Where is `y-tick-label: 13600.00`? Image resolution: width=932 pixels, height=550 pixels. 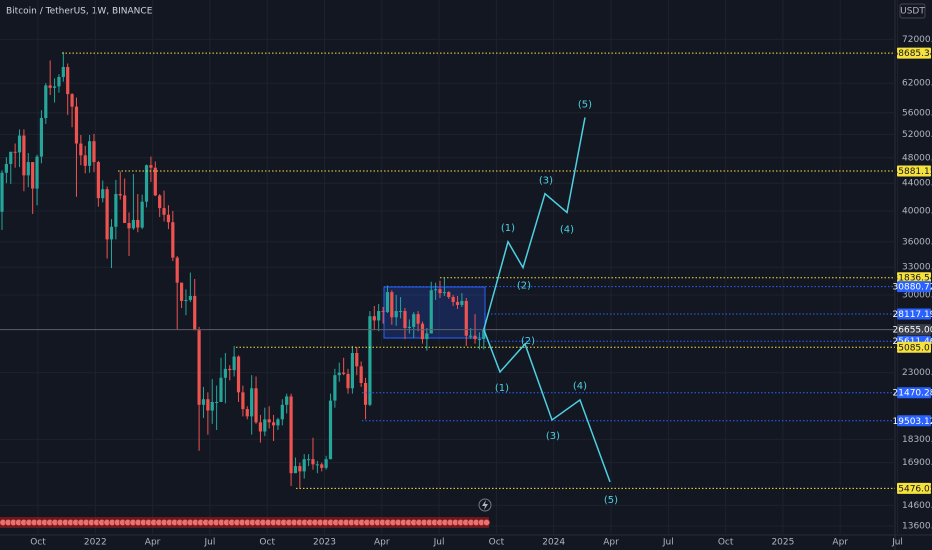 y-tick-label: 13600.00 is located at coordinates (917, 527).